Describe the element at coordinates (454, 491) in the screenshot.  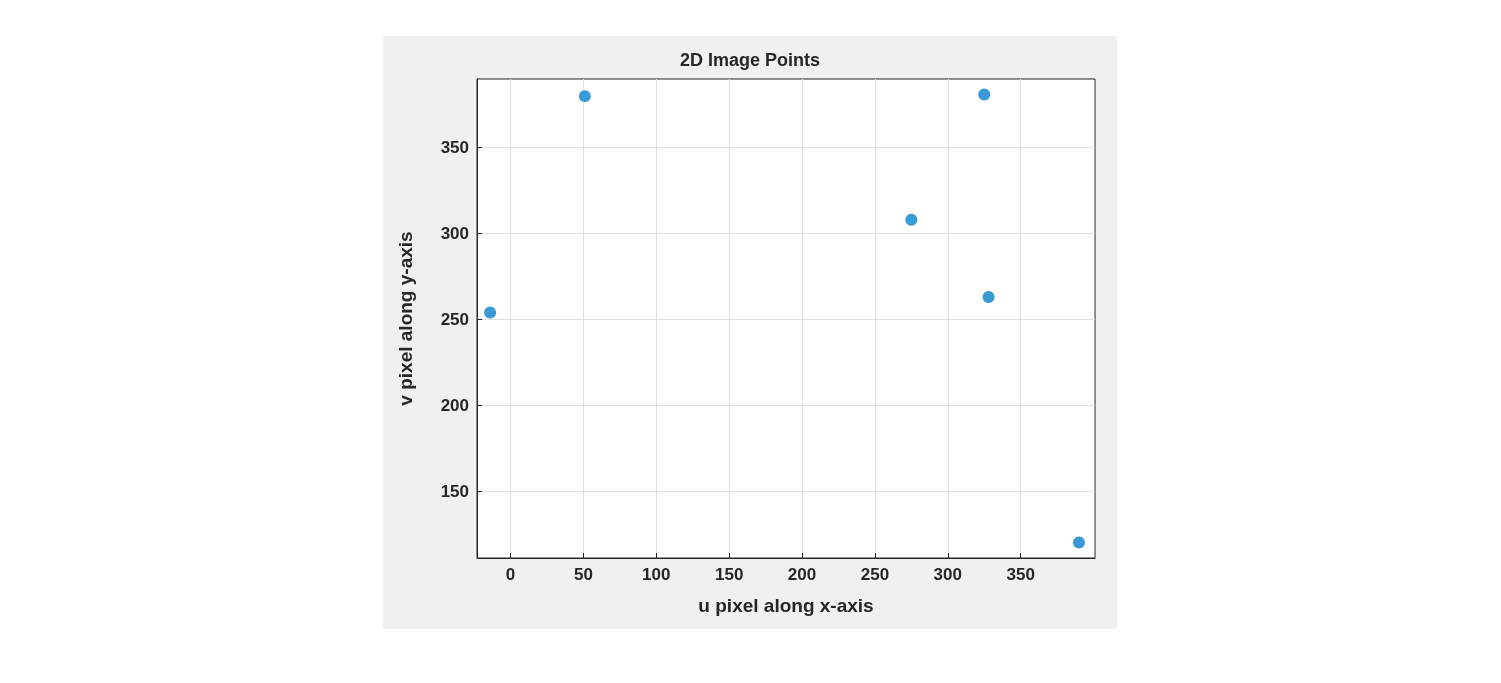
I see `y-tick-label: 150` at that location.